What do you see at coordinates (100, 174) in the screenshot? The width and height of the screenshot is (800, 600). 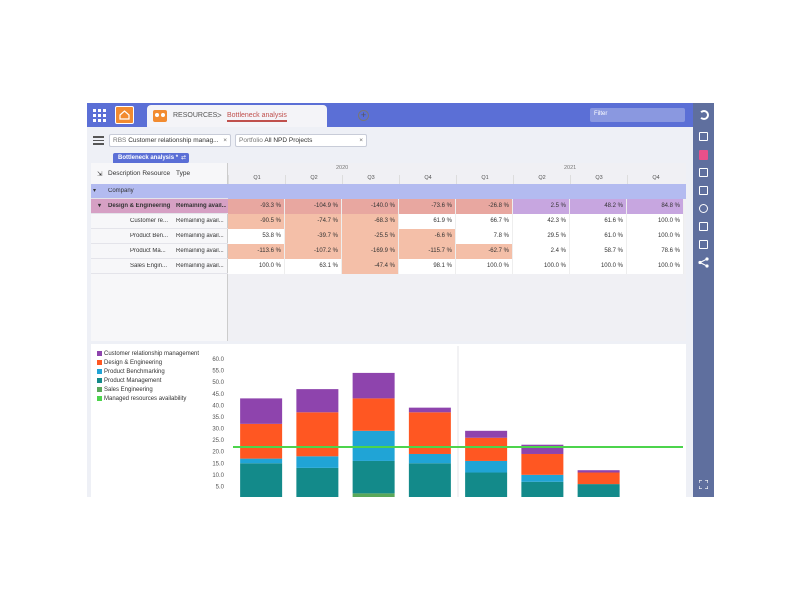 I see `collapse-icon: ⇲` at bounding box center [100, 174].